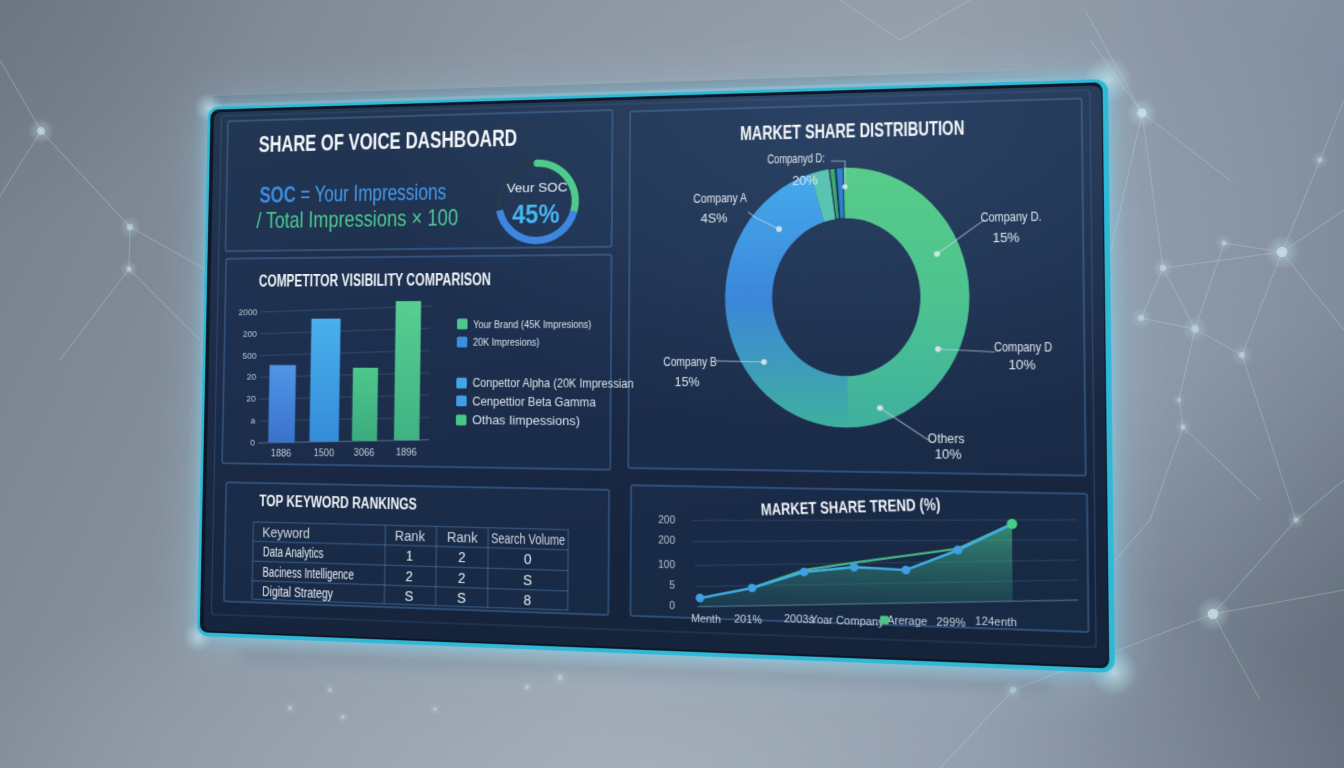 The image size is (1344, 768). I want to click on svg-text:COMPETITOR VISIBILITY COMPARIS: COMPETITOR VISIBILITY COMPARISON, so click(375, 281).